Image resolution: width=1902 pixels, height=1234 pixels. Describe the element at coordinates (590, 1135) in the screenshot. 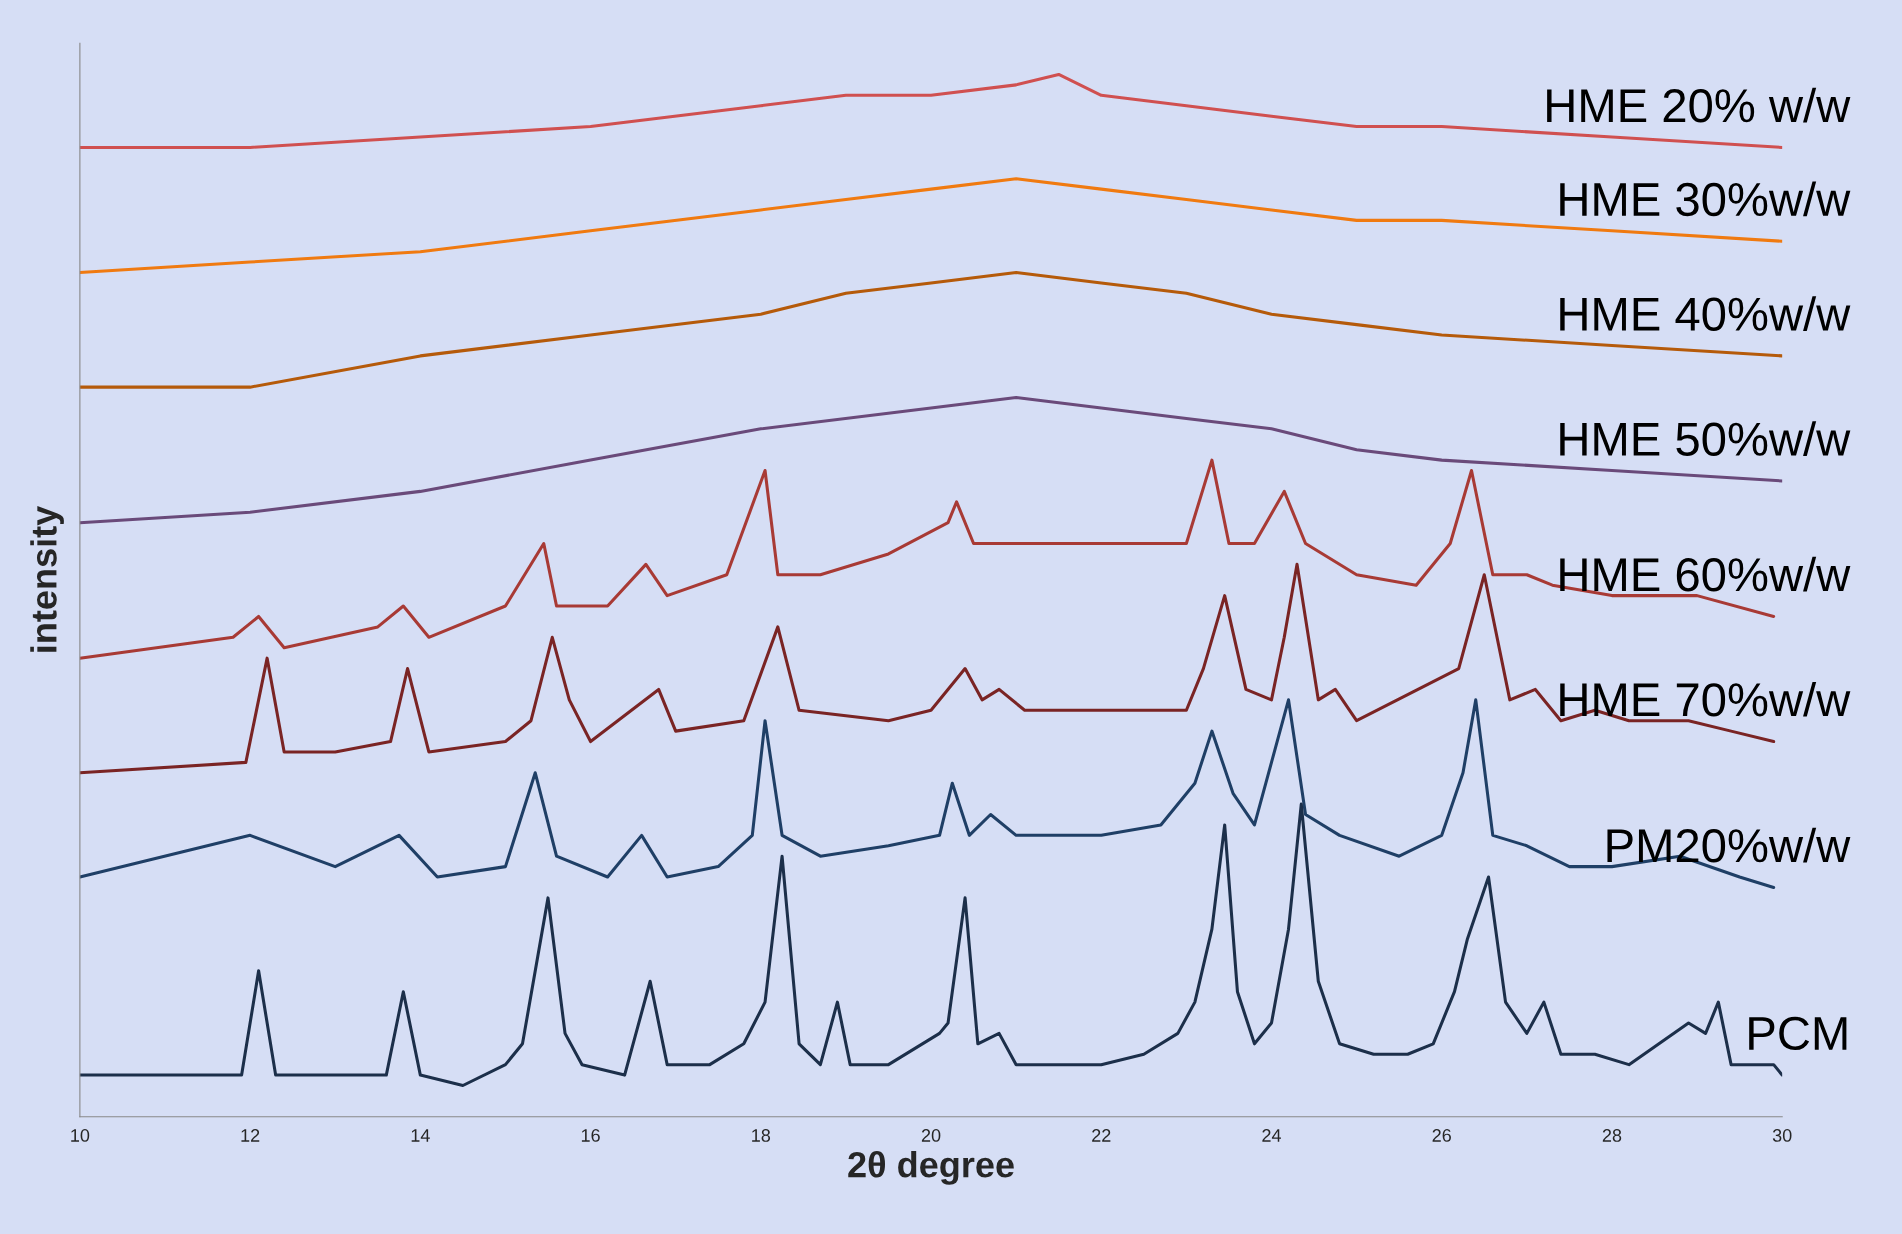

I see `x-tick-label: 16` at that location.